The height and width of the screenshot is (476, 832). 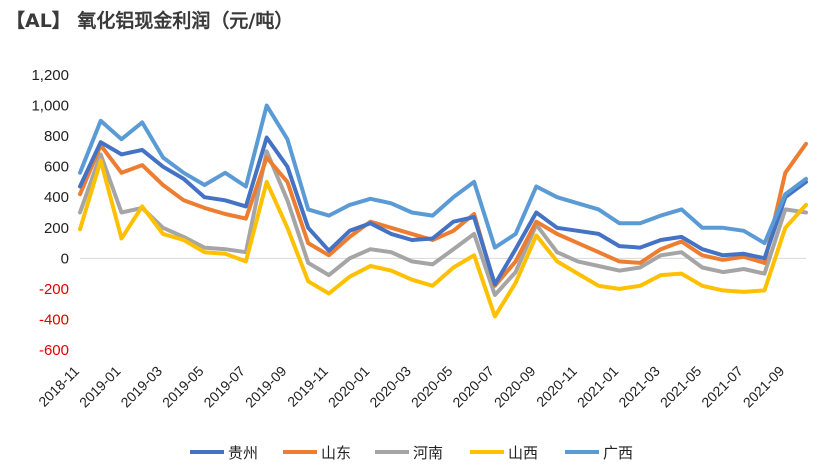 I want to click on y-tick-label: -600, so click(x=54, y=350).